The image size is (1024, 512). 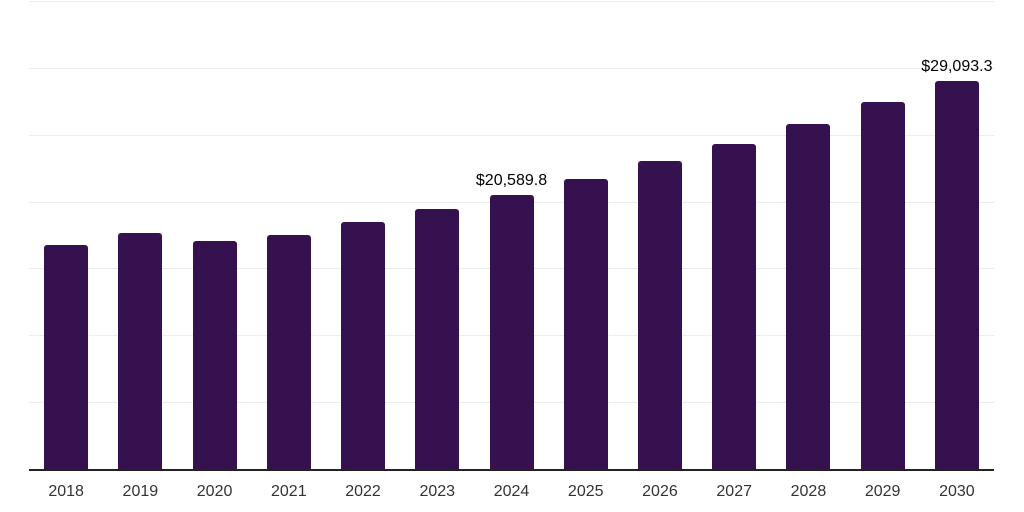 What do you see at coordinates (66, 357) in the screenshot?
I see `bar-2018` at bounding box center [66, 357].